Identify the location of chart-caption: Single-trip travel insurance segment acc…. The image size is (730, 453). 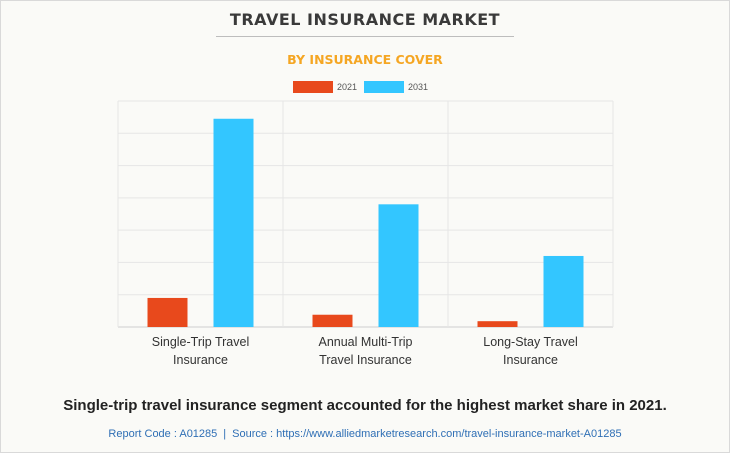
(365, 405).